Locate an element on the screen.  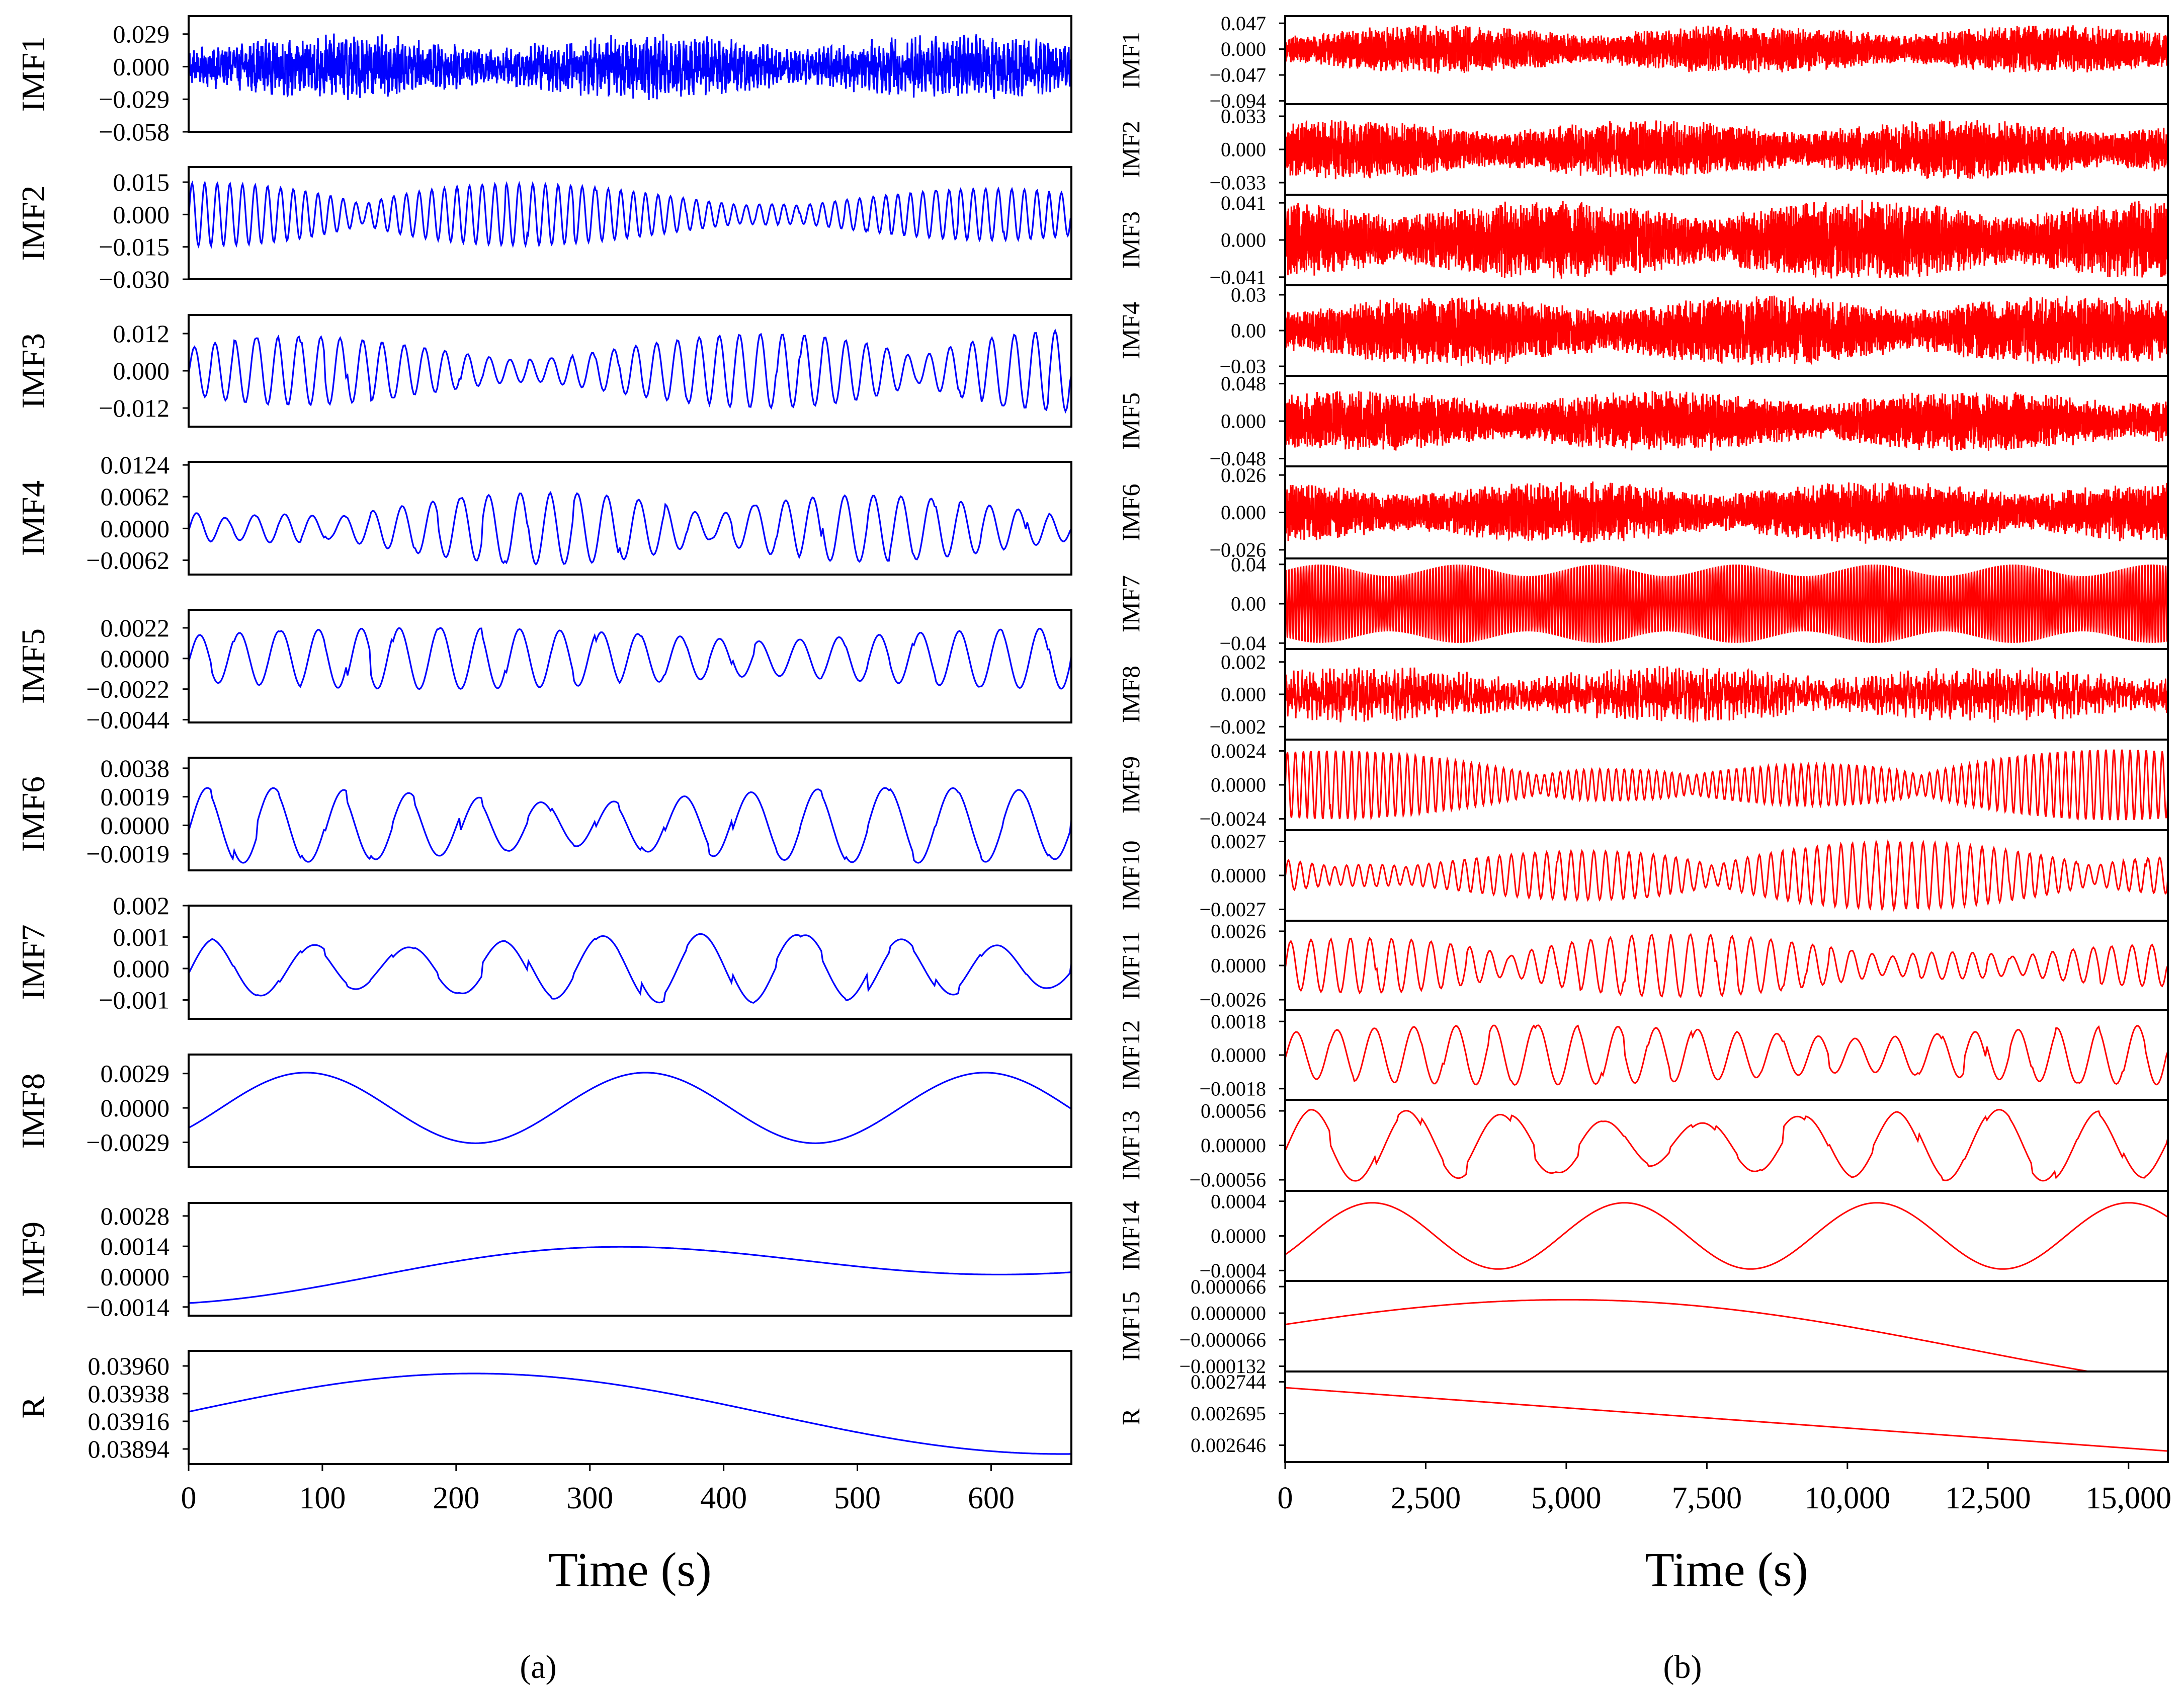
y-tick-label: 0.041 is located at coordinates (1243, 203).